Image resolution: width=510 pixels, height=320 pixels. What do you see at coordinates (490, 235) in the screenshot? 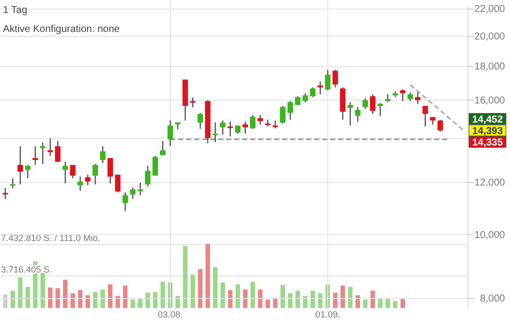
I see `y-tick-label: 10,000` at bounding box center [490, 235].